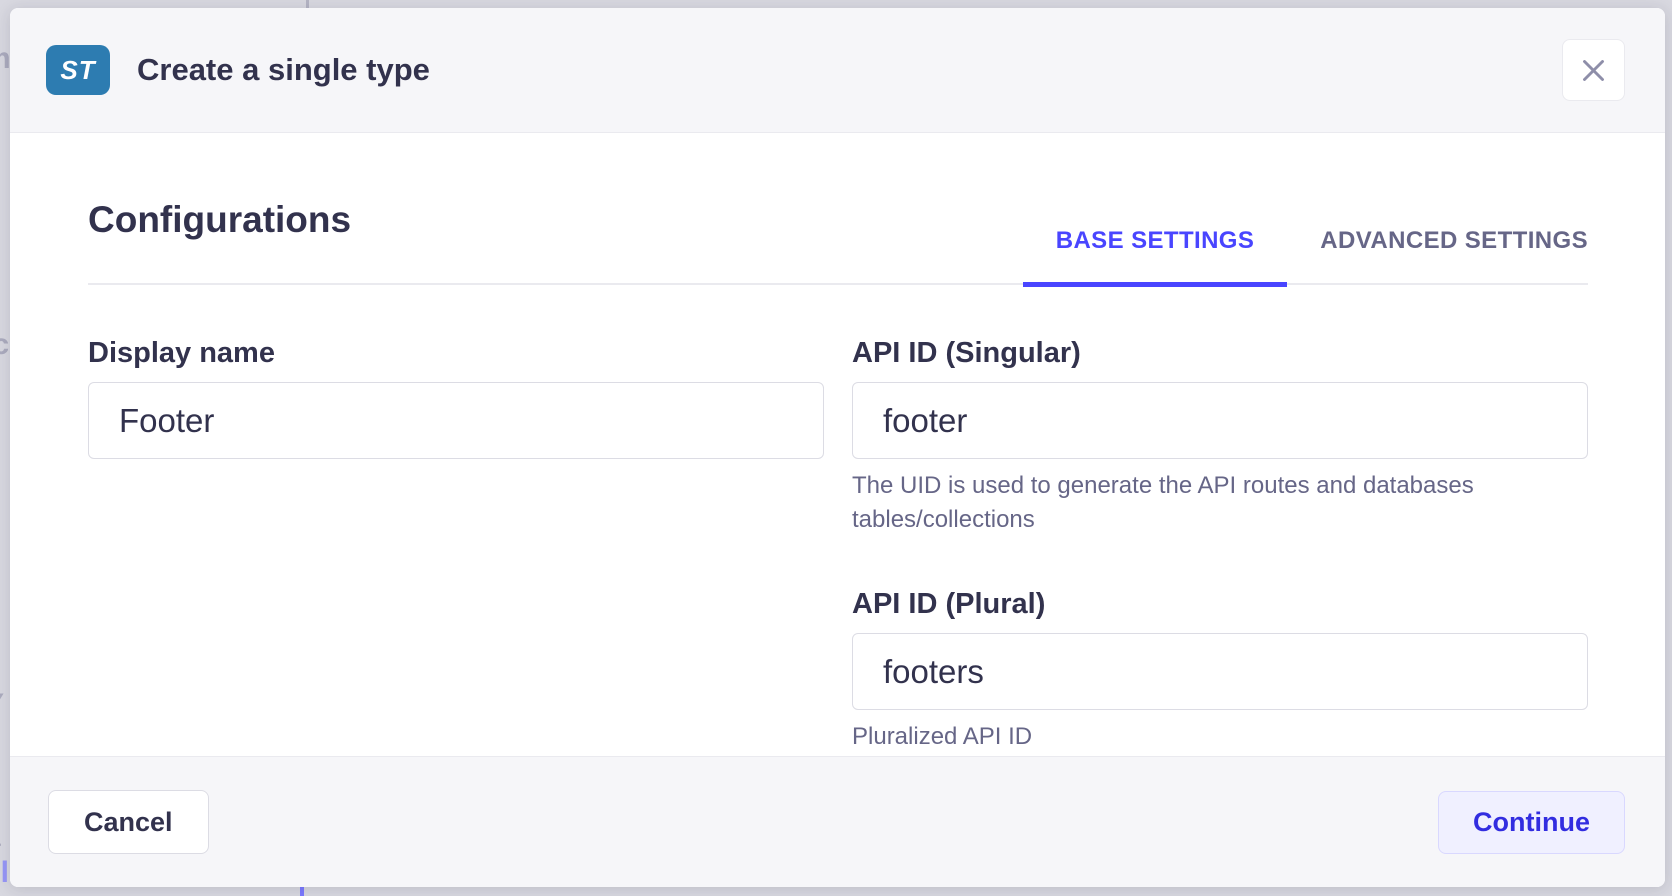 This screenshot has width=1672, height=896. I want to click on api-id-plural-label: API ID (Plural), so click(949, 604).